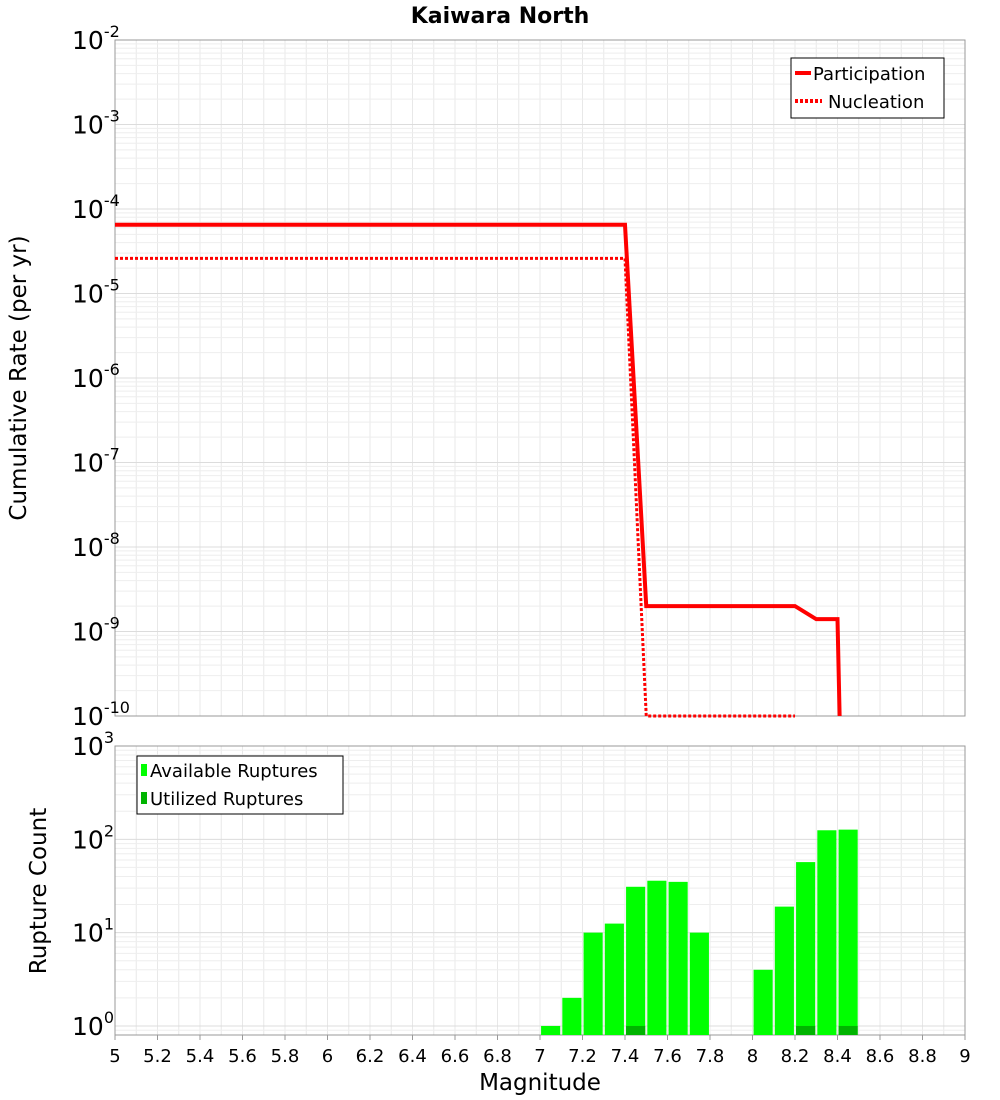 The width and height of the screenshot is (1000, 1100). Describe the element at coordinates (200, 1056) in the screenshot. I see `x-tick-label: 5.4` at that location.